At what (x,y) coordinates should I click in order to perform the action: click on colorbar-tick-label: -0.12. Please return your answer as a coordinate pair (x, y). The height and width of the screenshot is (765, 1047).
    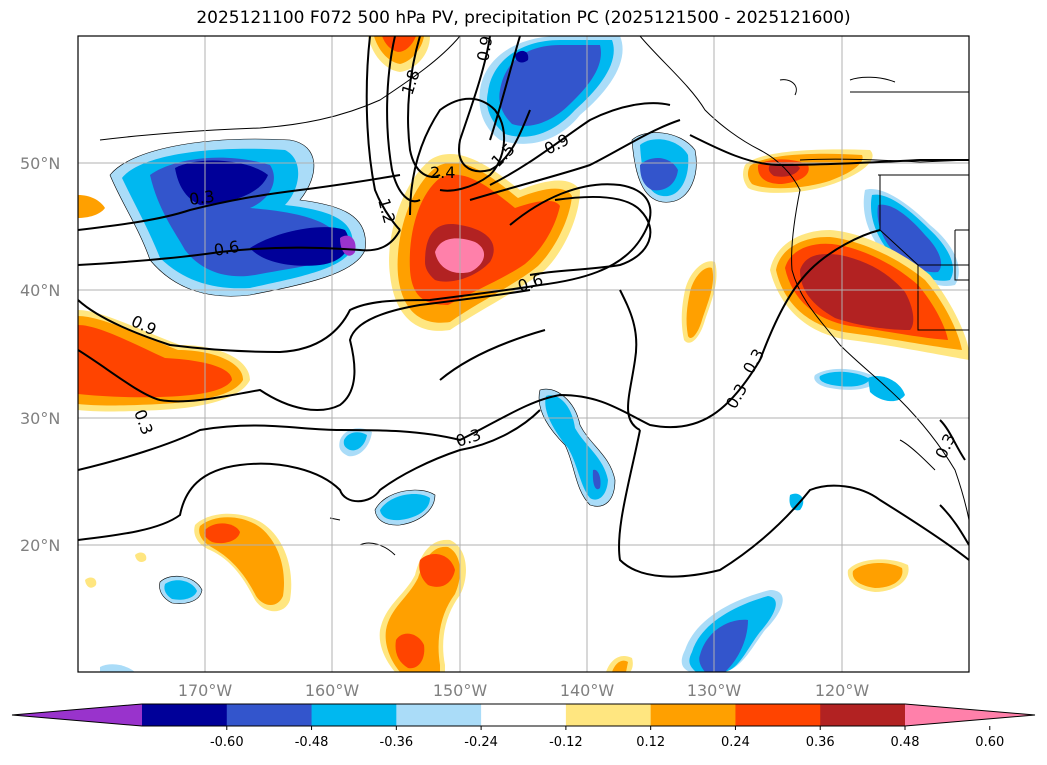
    Looking at the image, I should click on (566, 742).